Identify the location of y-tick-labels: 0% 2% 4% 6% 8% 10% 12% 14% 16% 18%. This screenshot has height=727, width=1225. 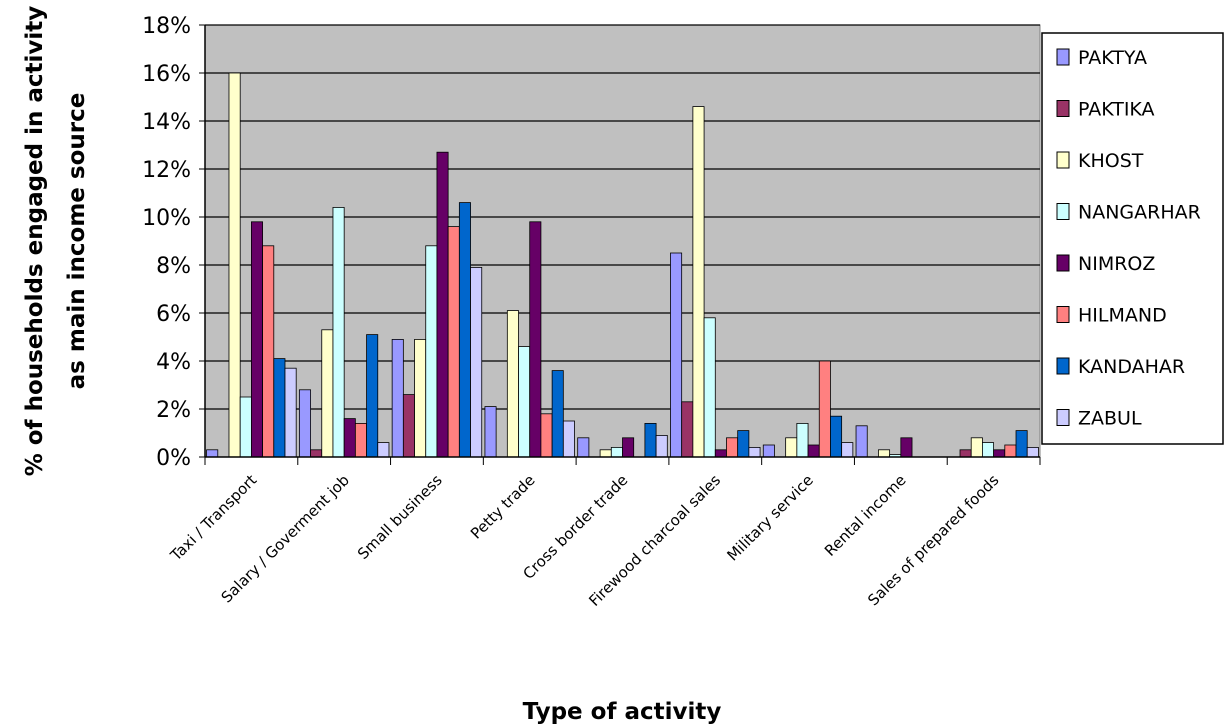
(173, 242).